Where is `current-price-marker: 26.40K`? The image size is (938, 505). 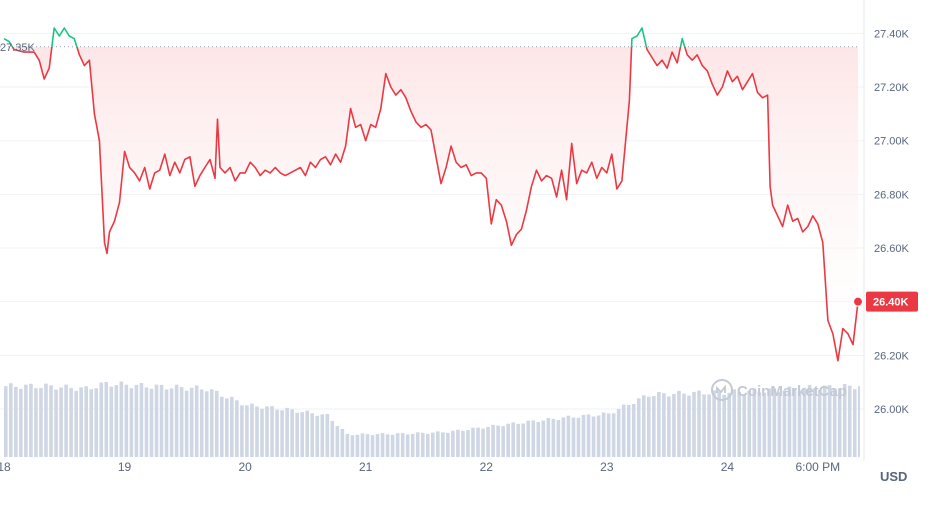 current-price-marker: 26.40K is located at coordinates (885, 301).